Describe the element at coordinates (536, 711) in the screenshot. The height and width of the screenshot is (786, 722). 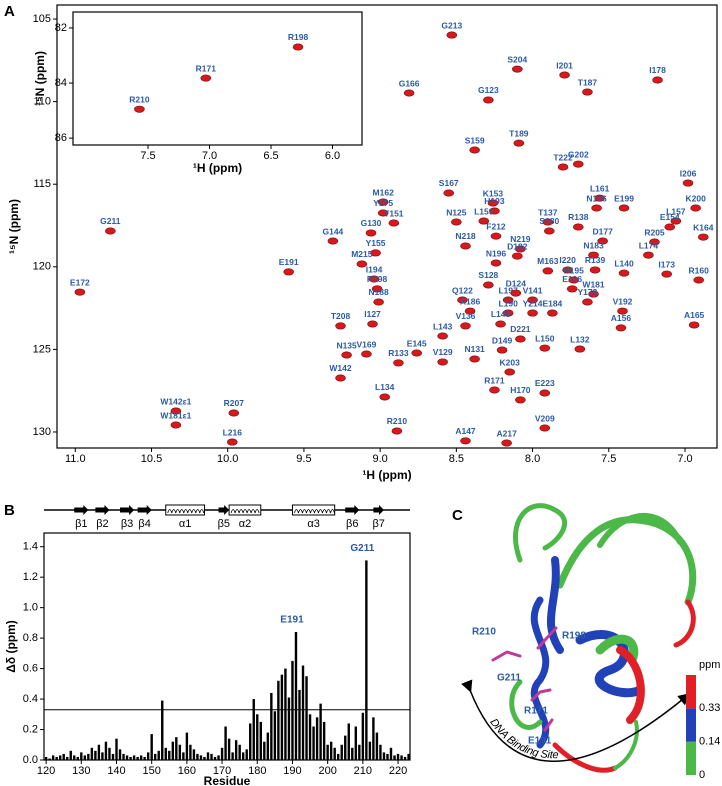
I see `structure-label: R171` at that location.